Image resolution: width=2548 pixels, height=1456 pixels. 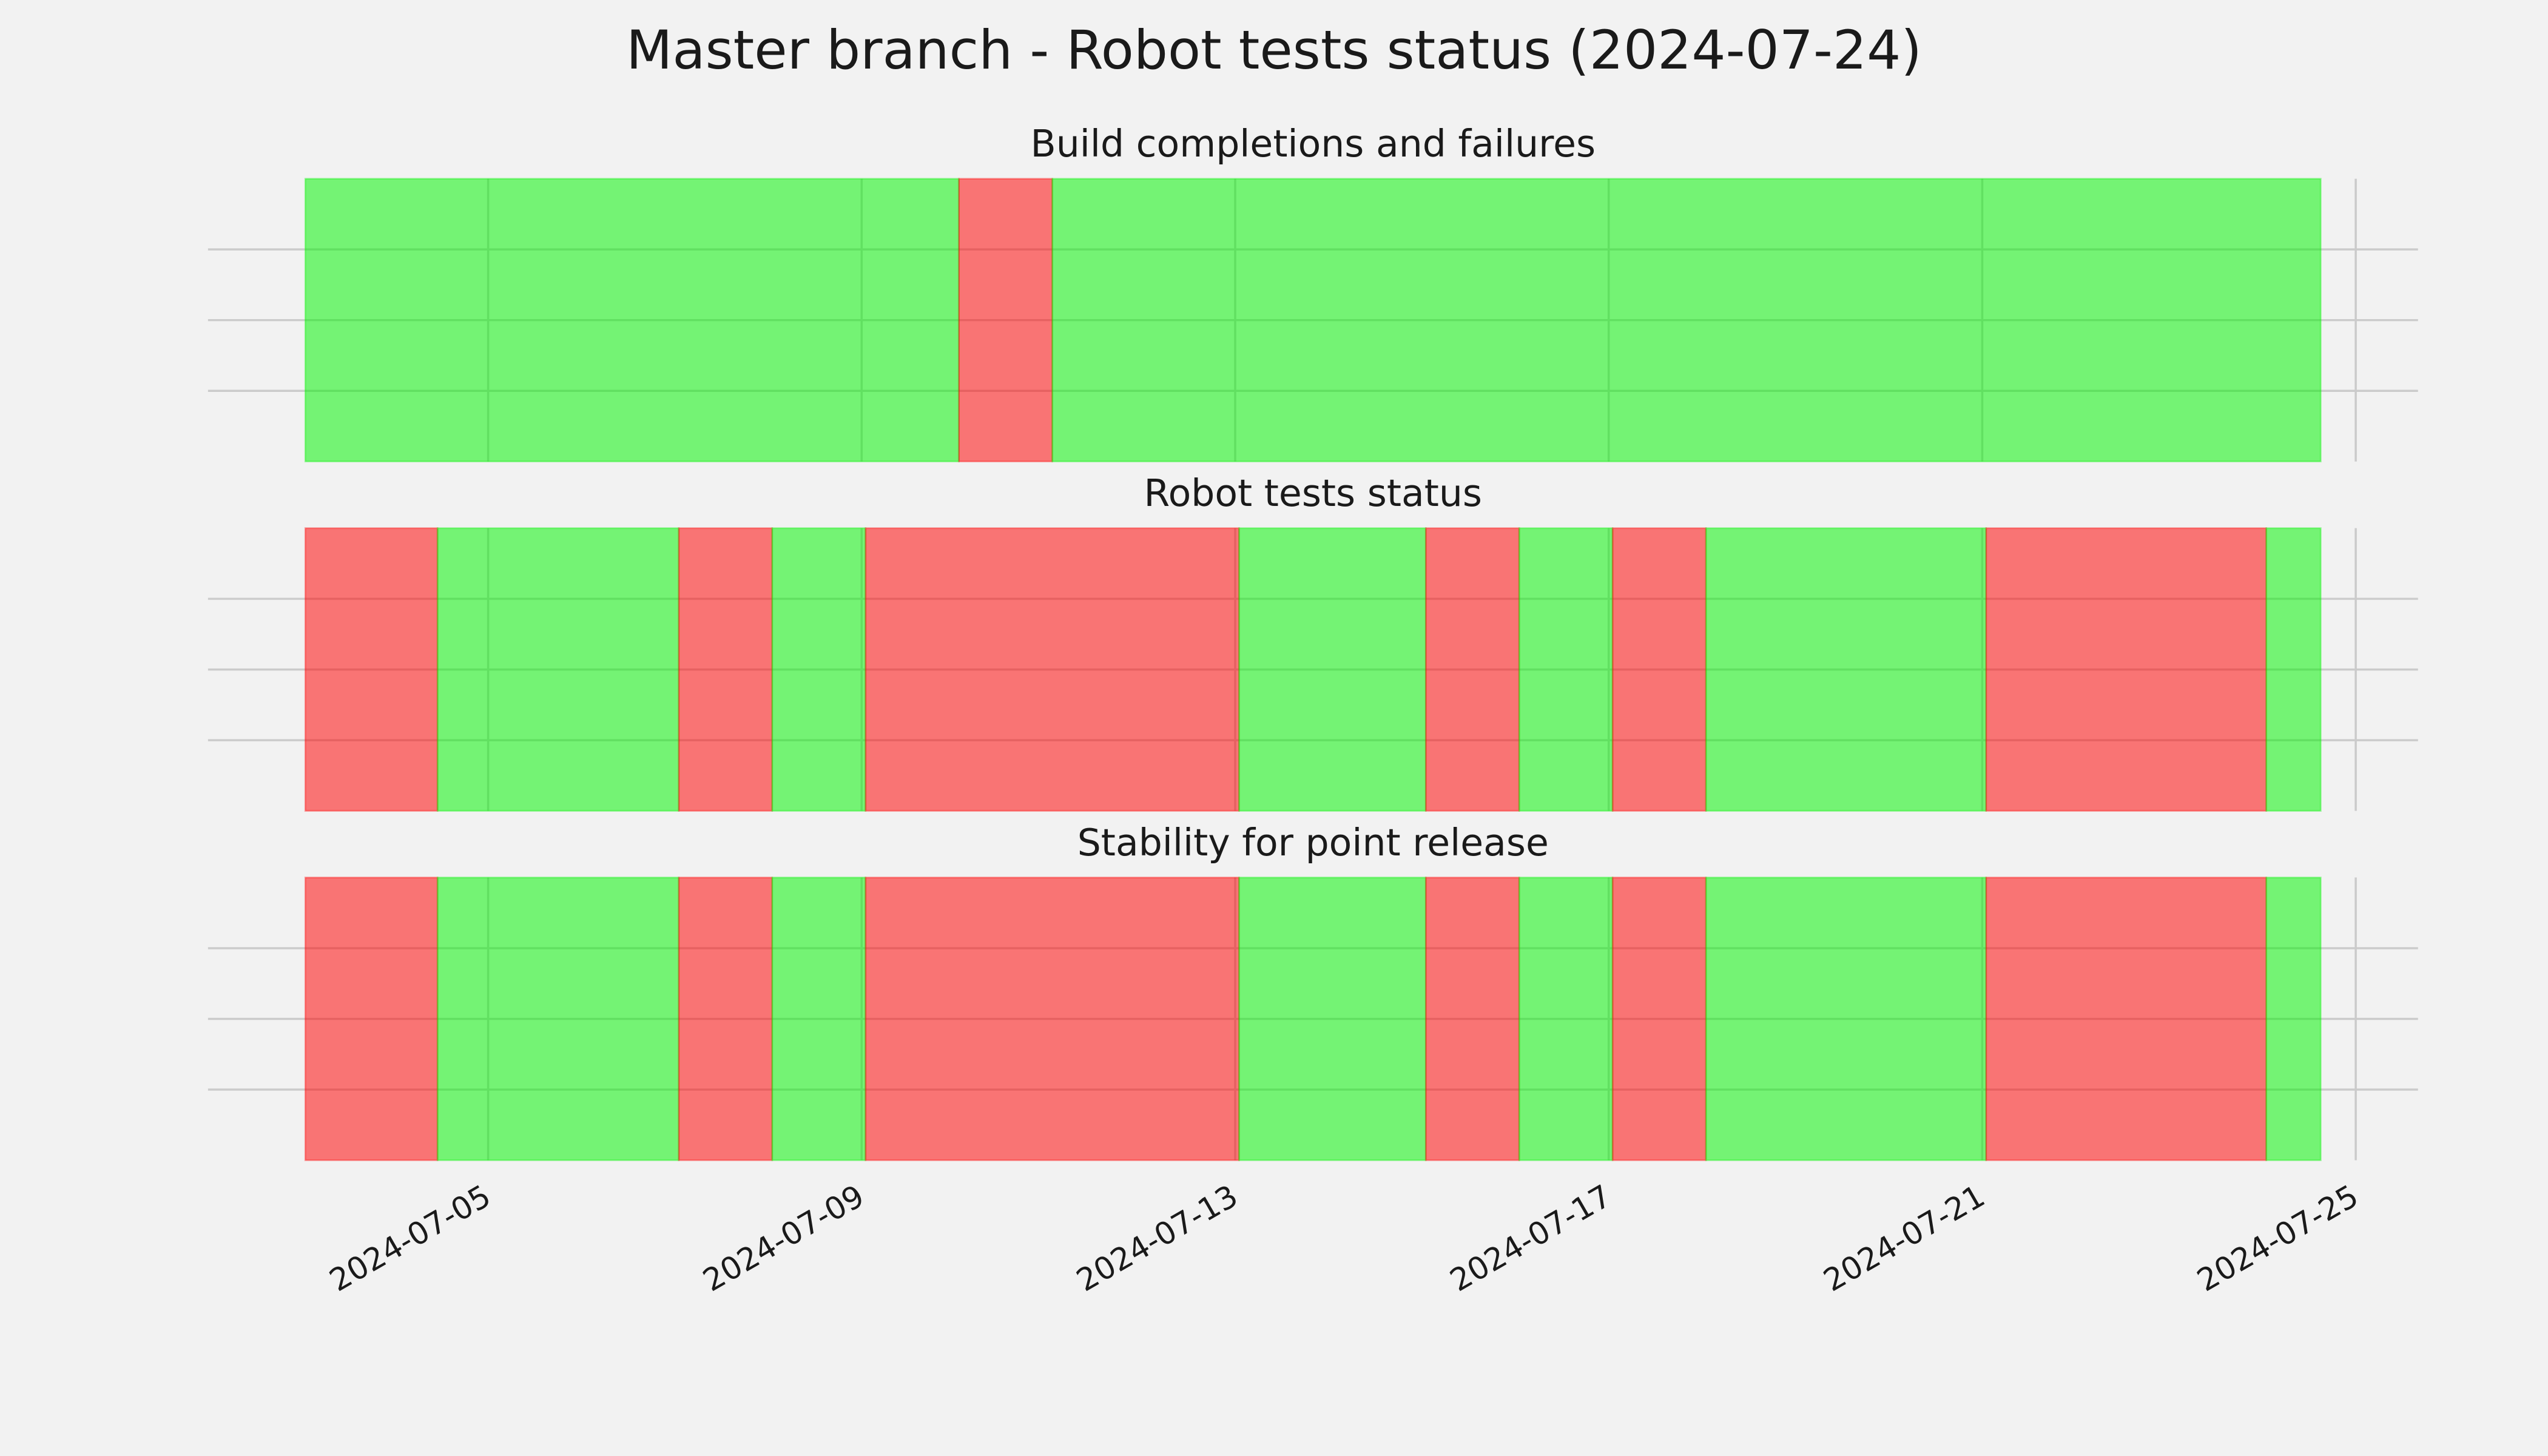 What do you see at coordinates (1313, 493) in the screenshot?
I see `panel-title: Robot tests status` at bounding box center [1313, 493].